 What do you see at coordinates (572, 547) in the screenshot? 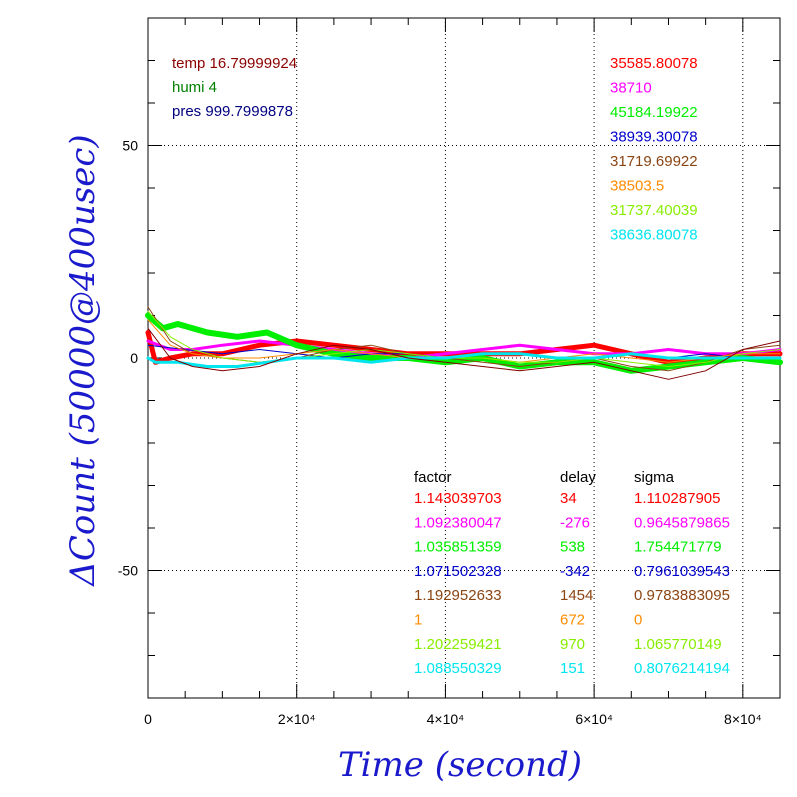
I see `delay-cell: 538` at bounding box center [572, 547].